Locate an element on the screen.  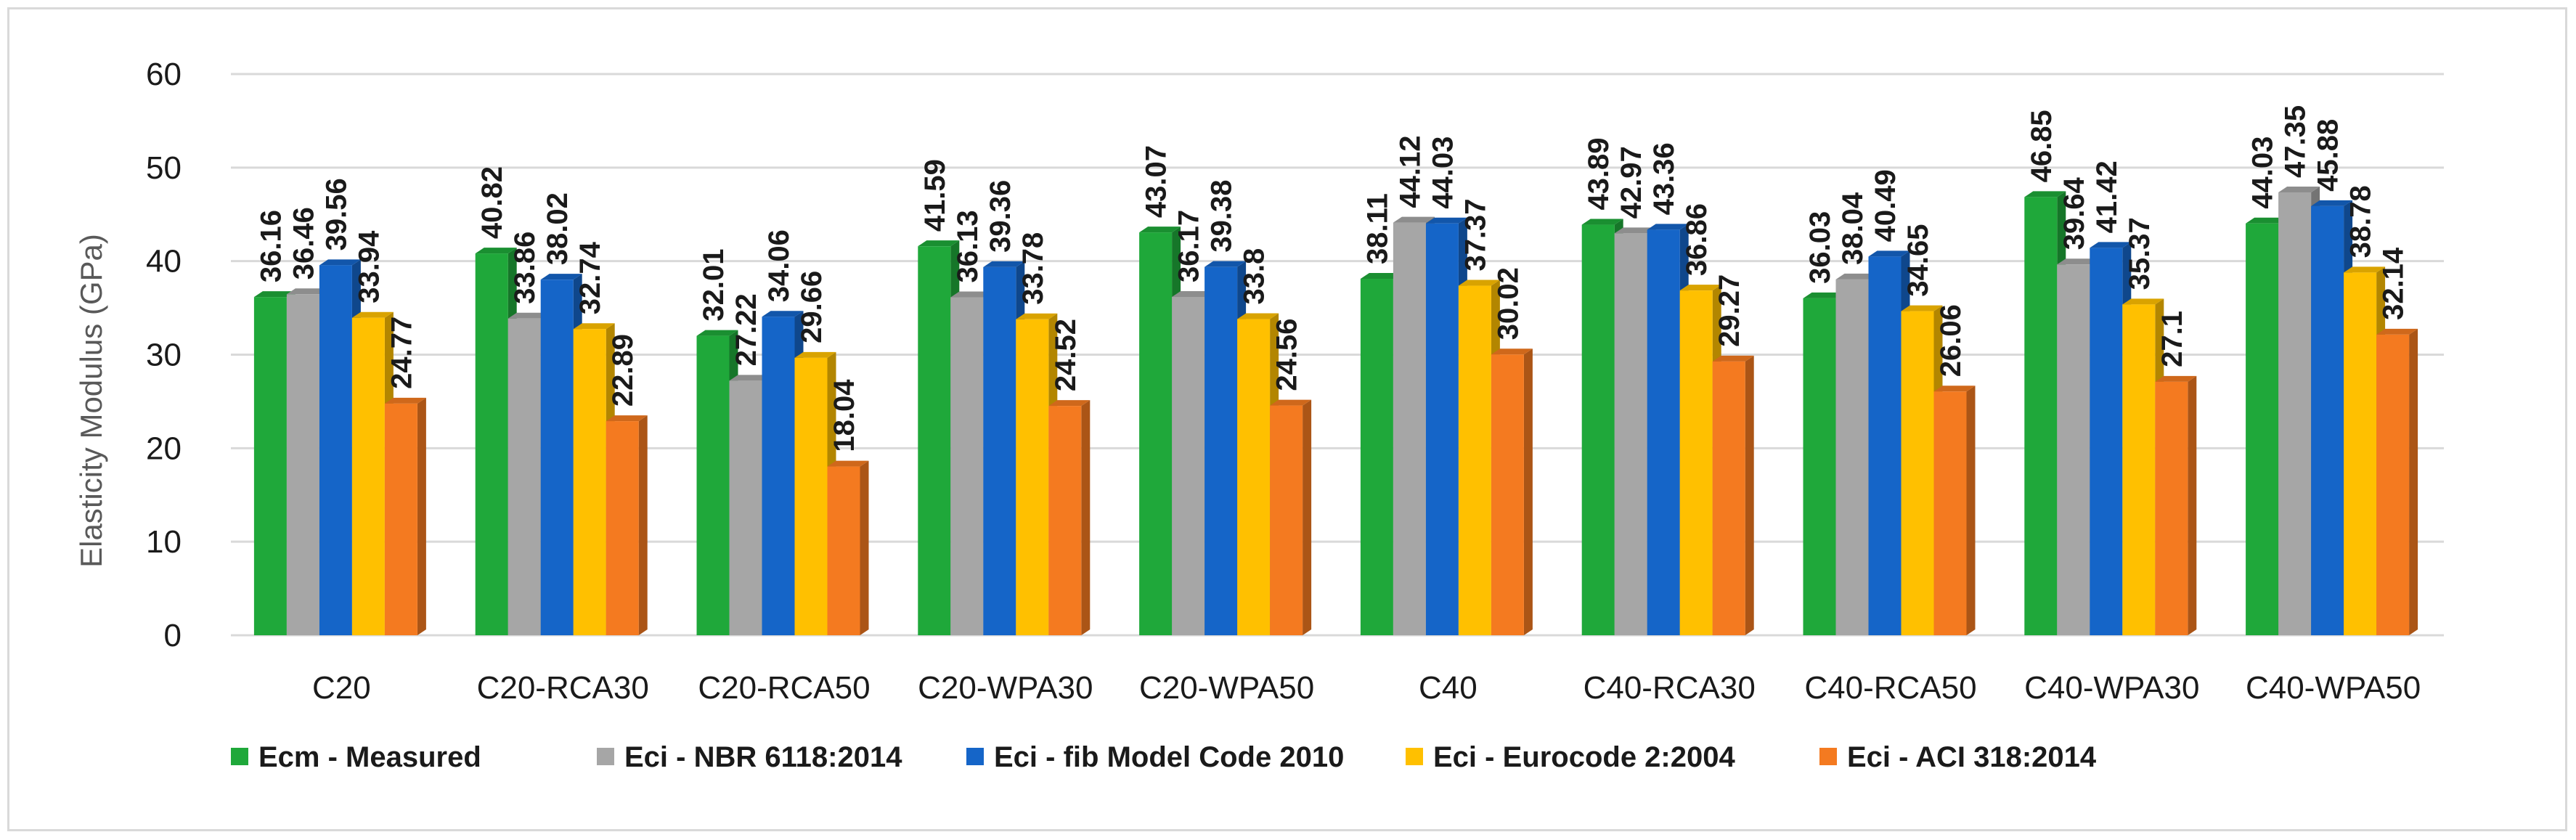
data-label: 39.36 is located at coordinates (1000, 216).